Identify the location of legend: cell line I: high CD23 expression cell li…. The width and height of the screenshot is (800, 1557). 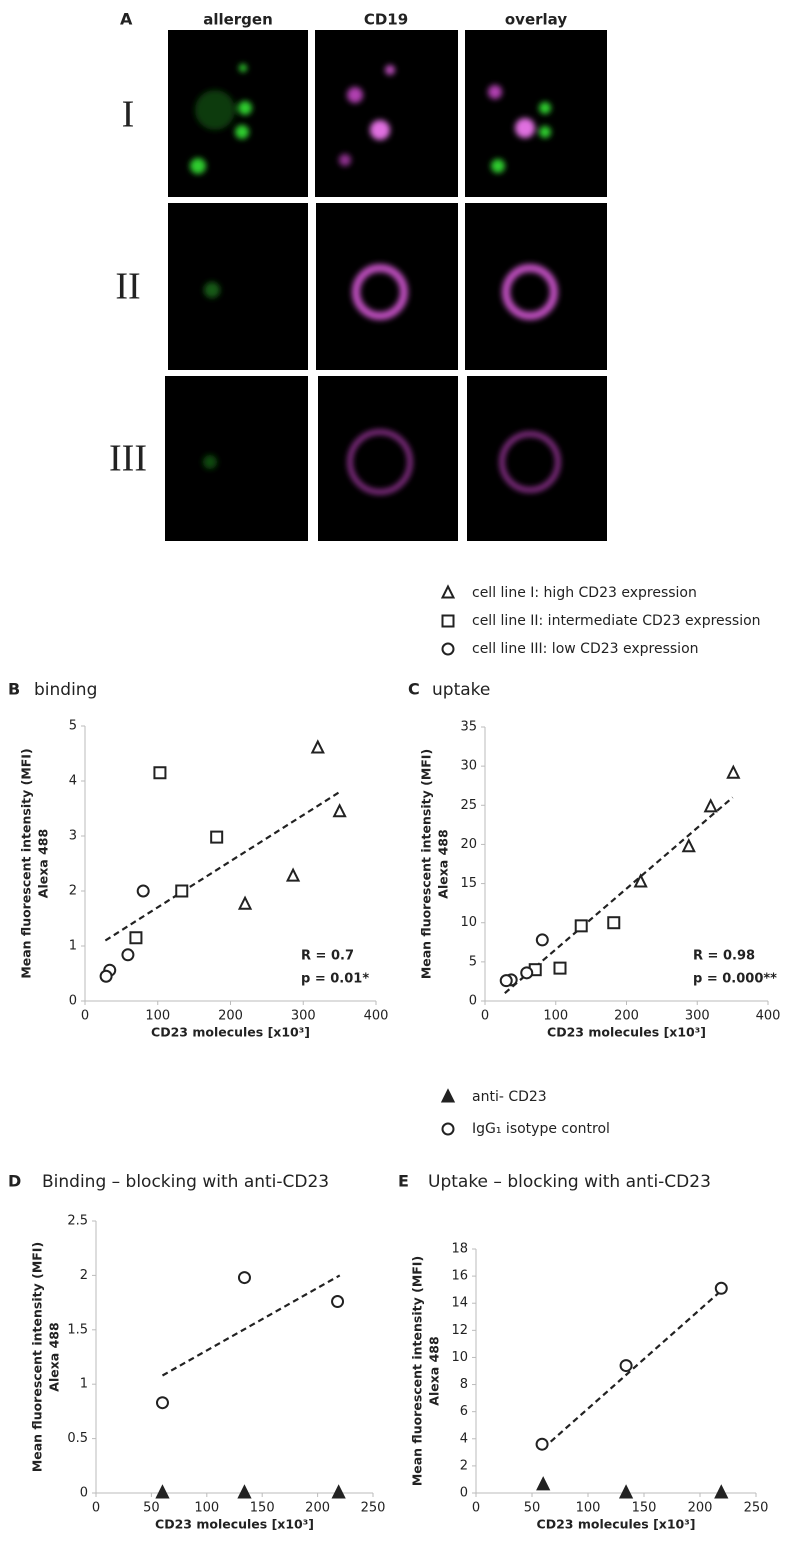
(600, 620).